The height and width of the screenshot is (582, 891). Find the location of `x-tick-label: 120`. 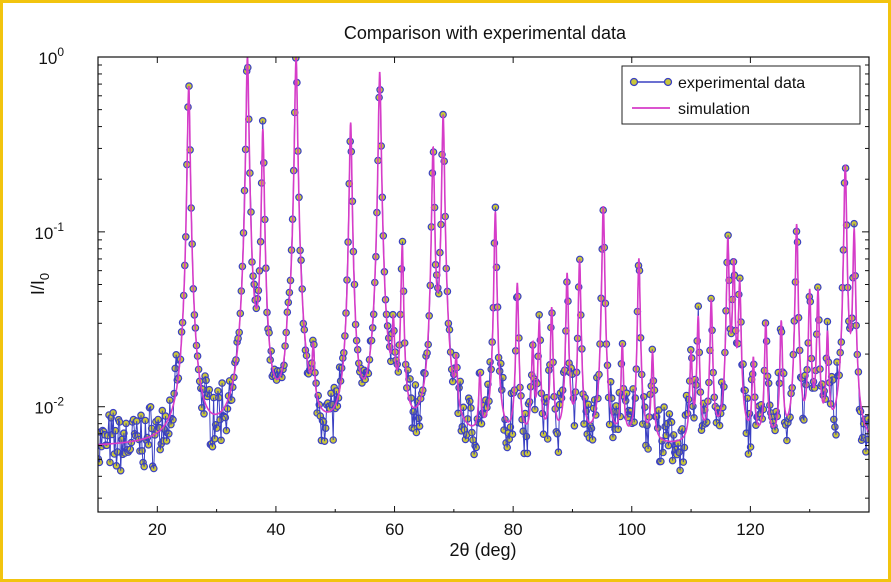

x-tick-label: 120 is located at coordinates (750, 529).